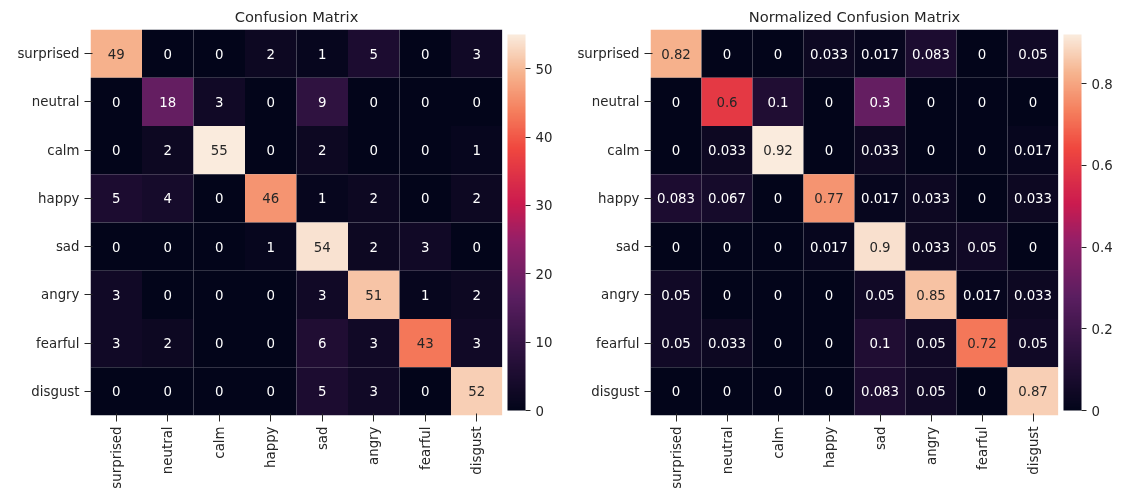  What do you see at coordinates (982, 344) in the screenshot?
I see `data-label: 0.72` at bounding box center [982, 344].